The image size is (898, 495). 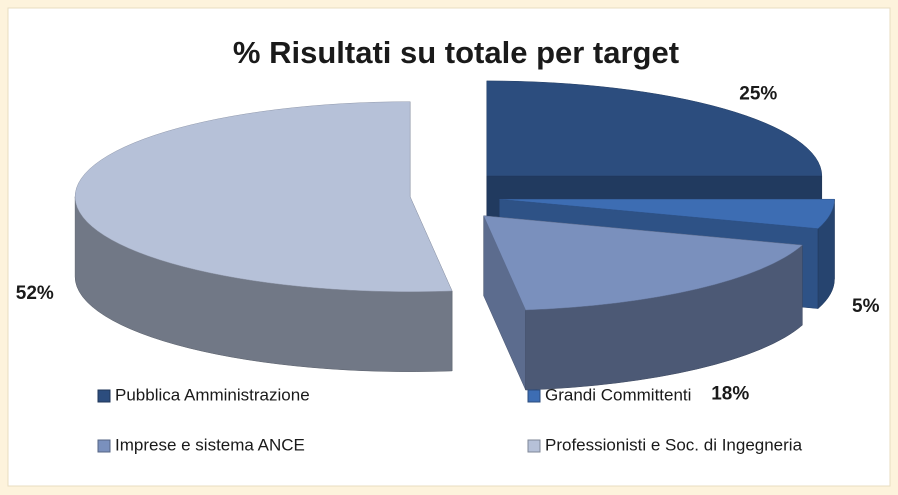 I want to click on data-label: 25%, so click(x=758, y=94).